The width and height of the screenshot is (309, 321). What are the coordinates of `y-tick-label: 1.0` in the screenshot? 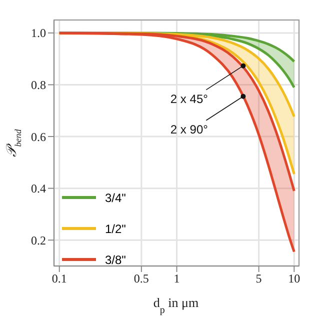 It's located at (38, 33).